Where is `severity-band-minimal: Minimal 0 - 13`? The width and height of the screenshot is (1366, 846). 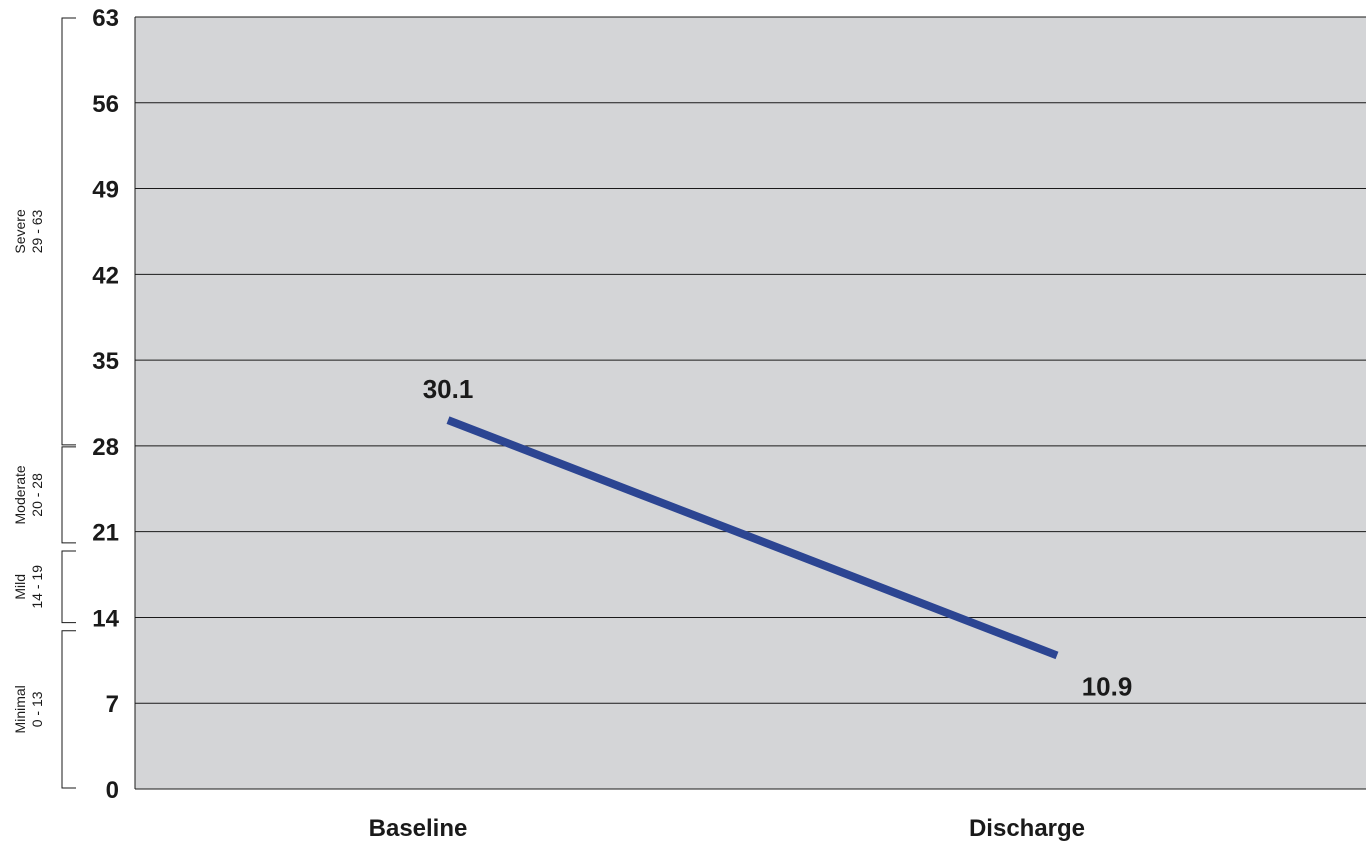
severity-band-minimal: Minimal 0 - 13 is located at coordinates (44, 709).